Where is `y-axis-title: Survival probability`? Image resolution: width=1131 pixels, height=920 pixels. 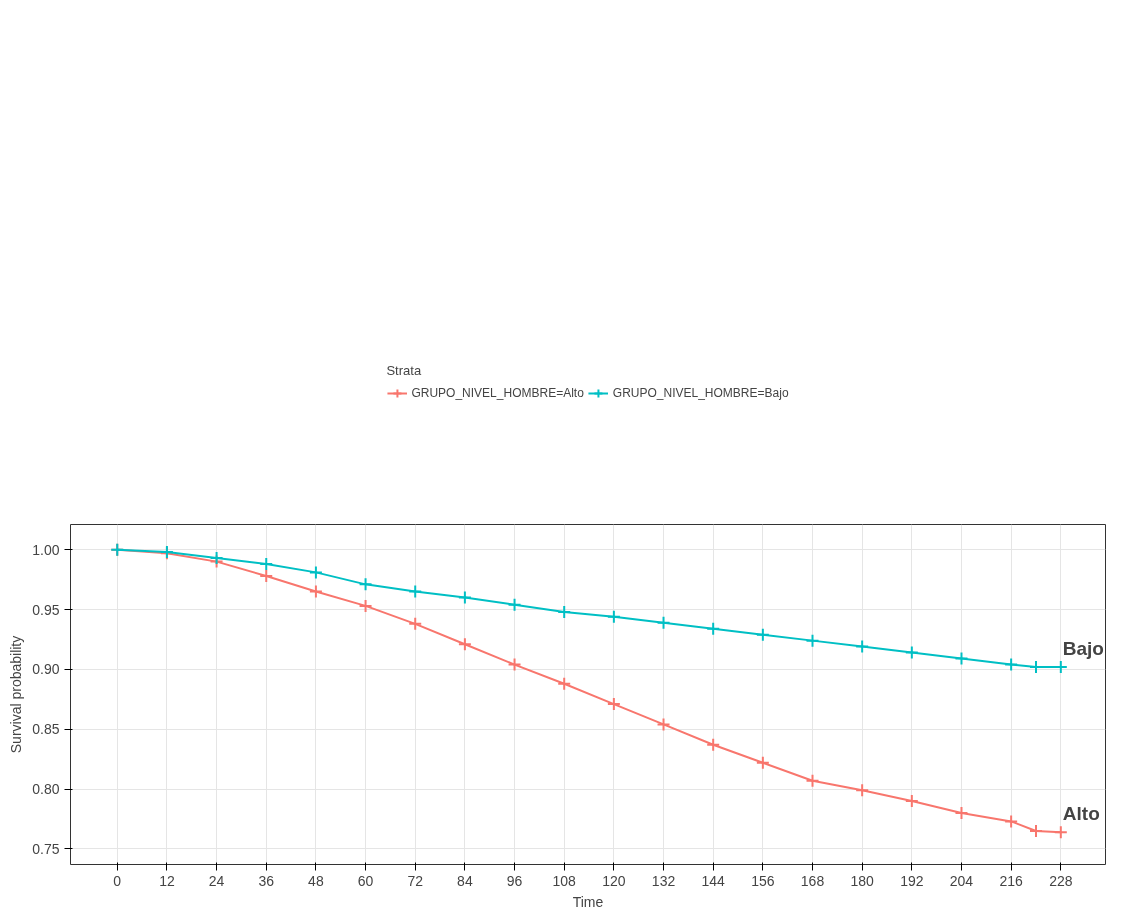
y-axis-title: Survival probability is located at coordinates (16, 694).